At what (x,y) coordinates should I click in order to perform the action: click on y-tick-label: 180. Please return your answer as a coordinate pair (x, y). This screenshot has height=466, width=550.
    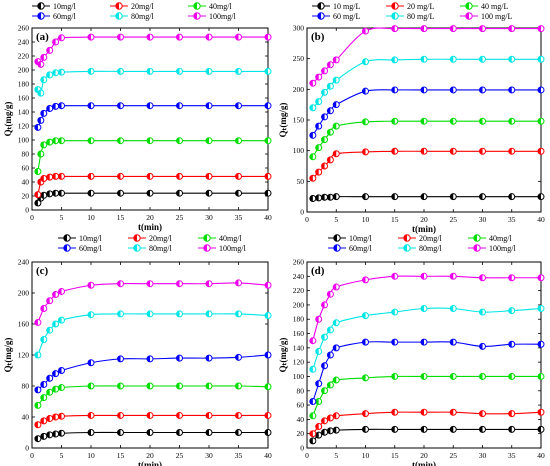
    Looking at the image, I should click on (299, 319).